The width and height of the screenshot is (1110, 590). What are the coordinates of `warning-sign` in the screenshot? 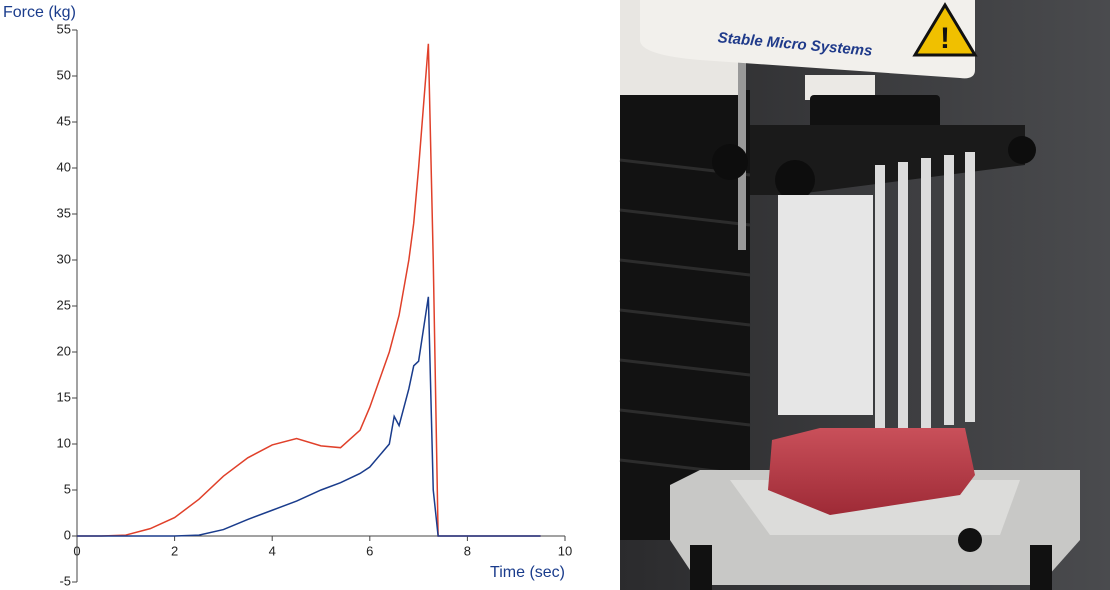 It's located at (945, 29).